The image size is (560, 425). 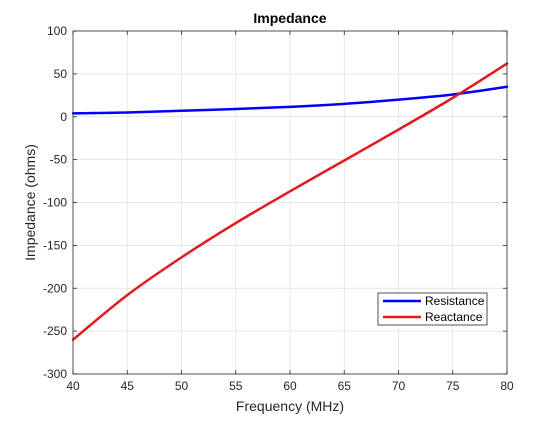 What do you see at coordinates (128, 386) in the screenshot?
I see `x-tick-label: 45` at bounding box center [128, 386].